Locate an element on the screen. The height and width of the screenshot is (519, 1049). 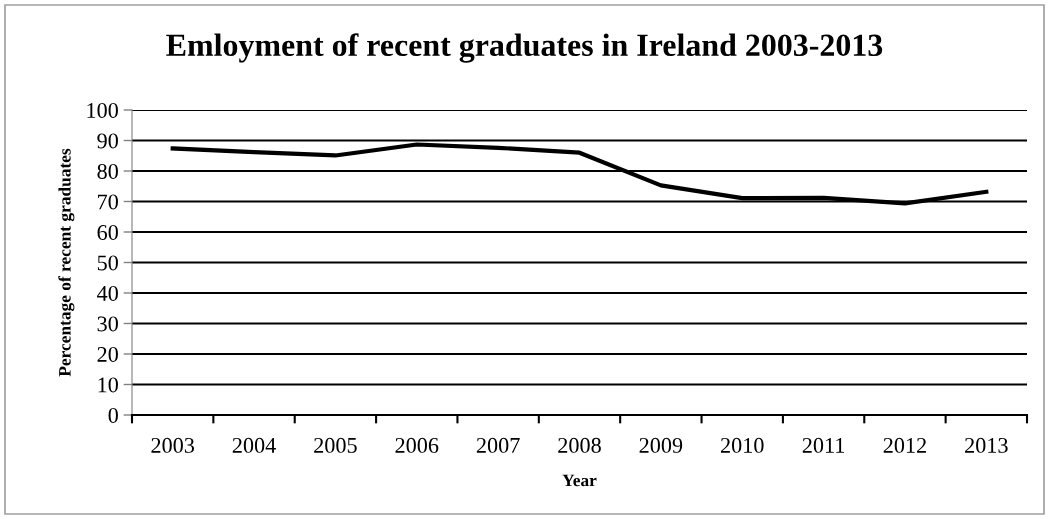
x-tick-label: 2006 is located at coordinates (417, 445).